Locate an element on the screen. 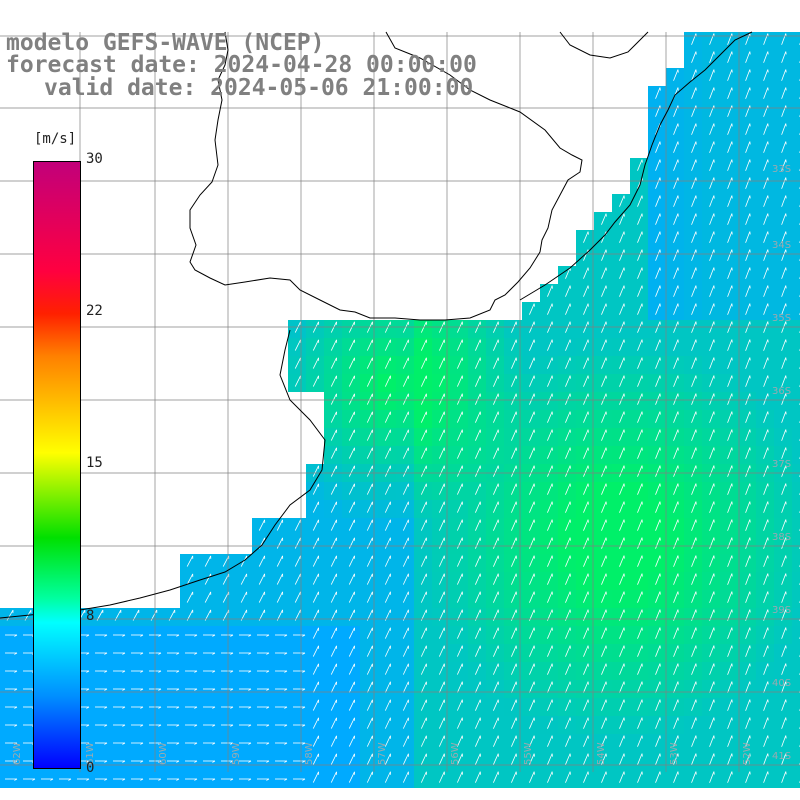 This screenshot has width=800, height=800. lon-label: 62W is located at coordinates (17, 753).